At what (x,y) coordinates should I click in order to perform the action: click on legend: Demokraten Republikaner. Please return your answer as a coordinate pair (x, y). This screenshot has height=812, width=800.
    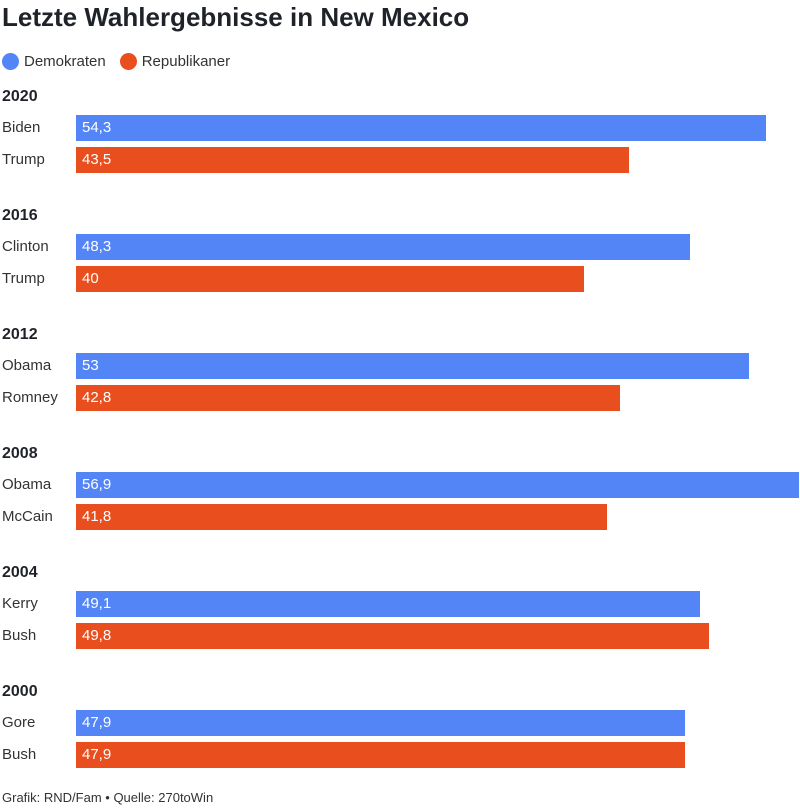
    Looking at the image, I should click on (123, 61).